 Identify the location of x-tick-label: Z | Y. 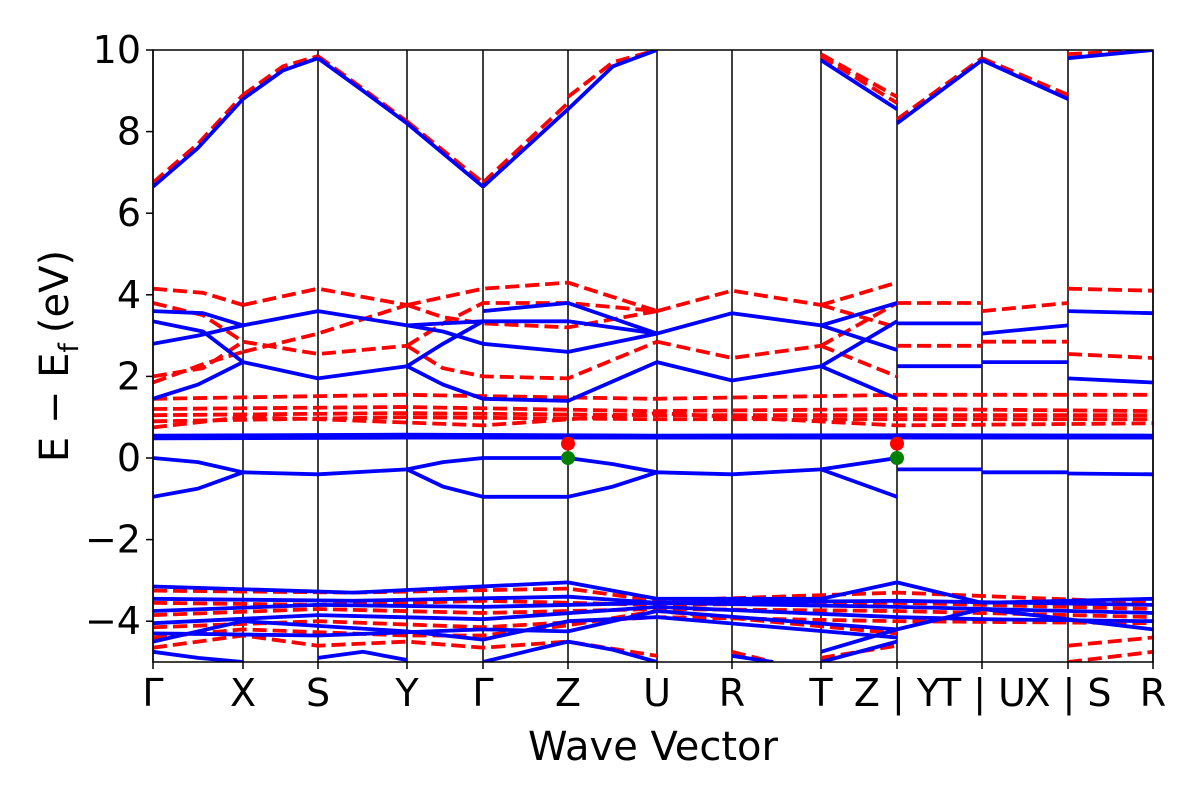
(897, 693).